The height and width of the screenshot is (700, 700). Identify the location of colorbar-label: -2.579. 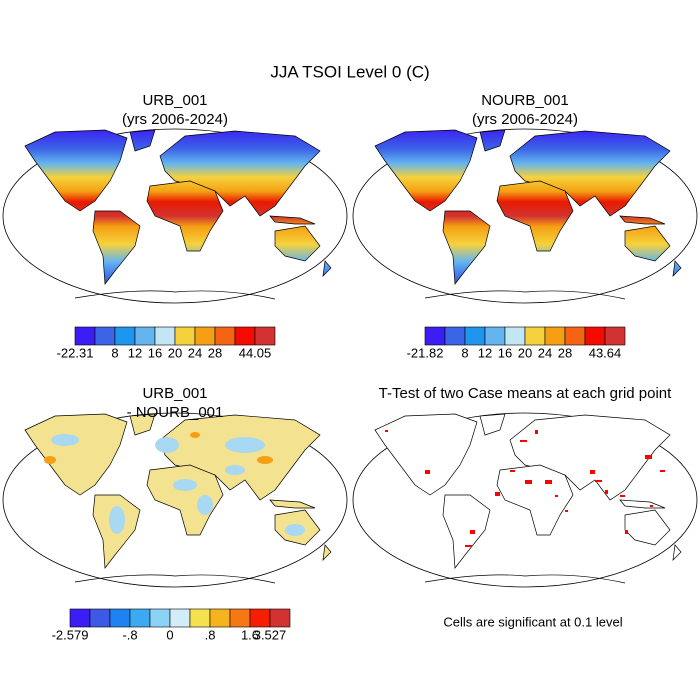
(70, 634).